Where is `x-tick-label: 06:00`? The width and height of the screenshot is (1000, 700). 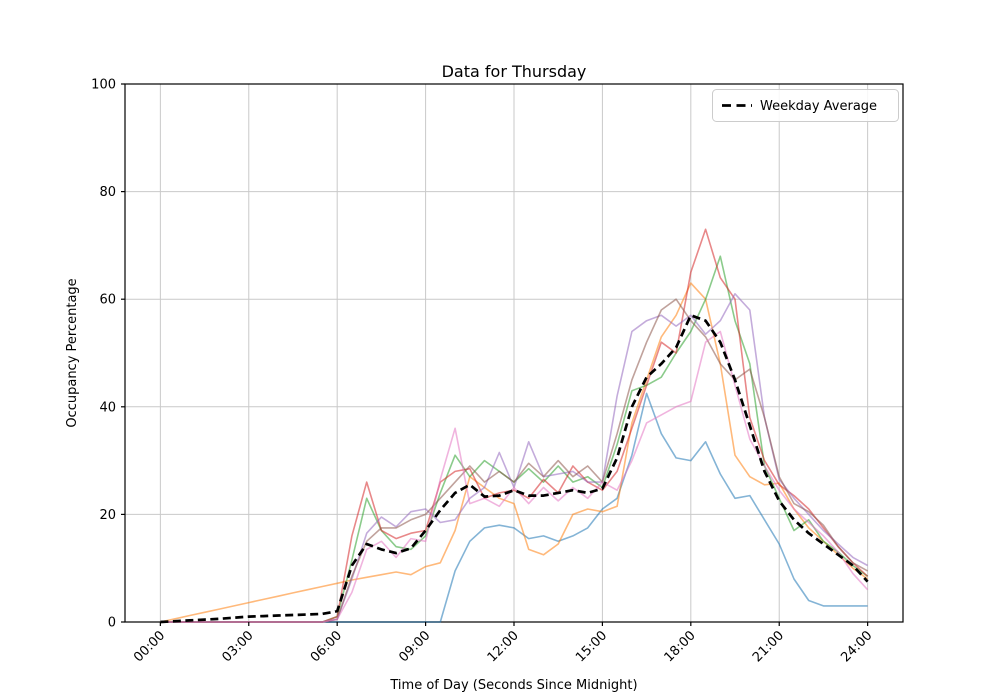
x-tick-label: 06:00 is located at coordinates (326, 646).